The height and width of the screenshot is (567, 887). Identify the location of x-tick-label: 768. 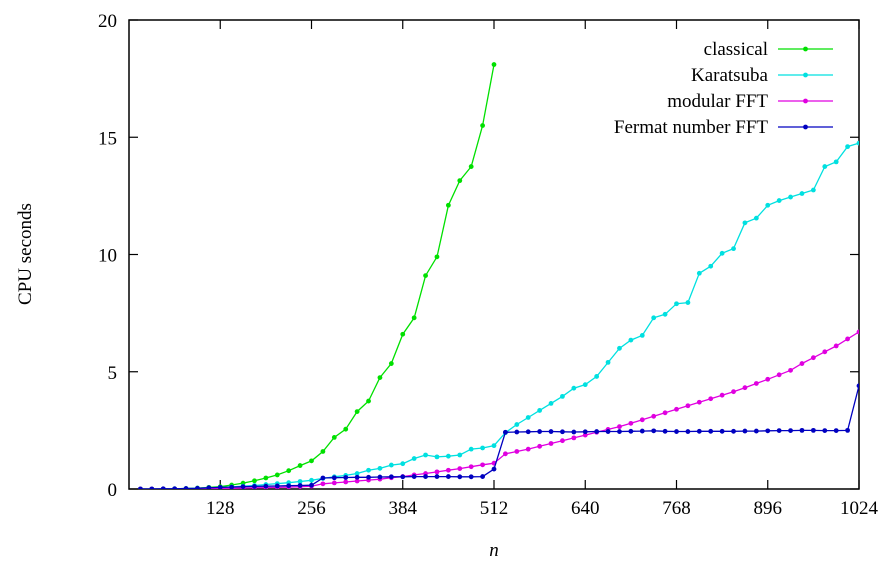
(676, 508).